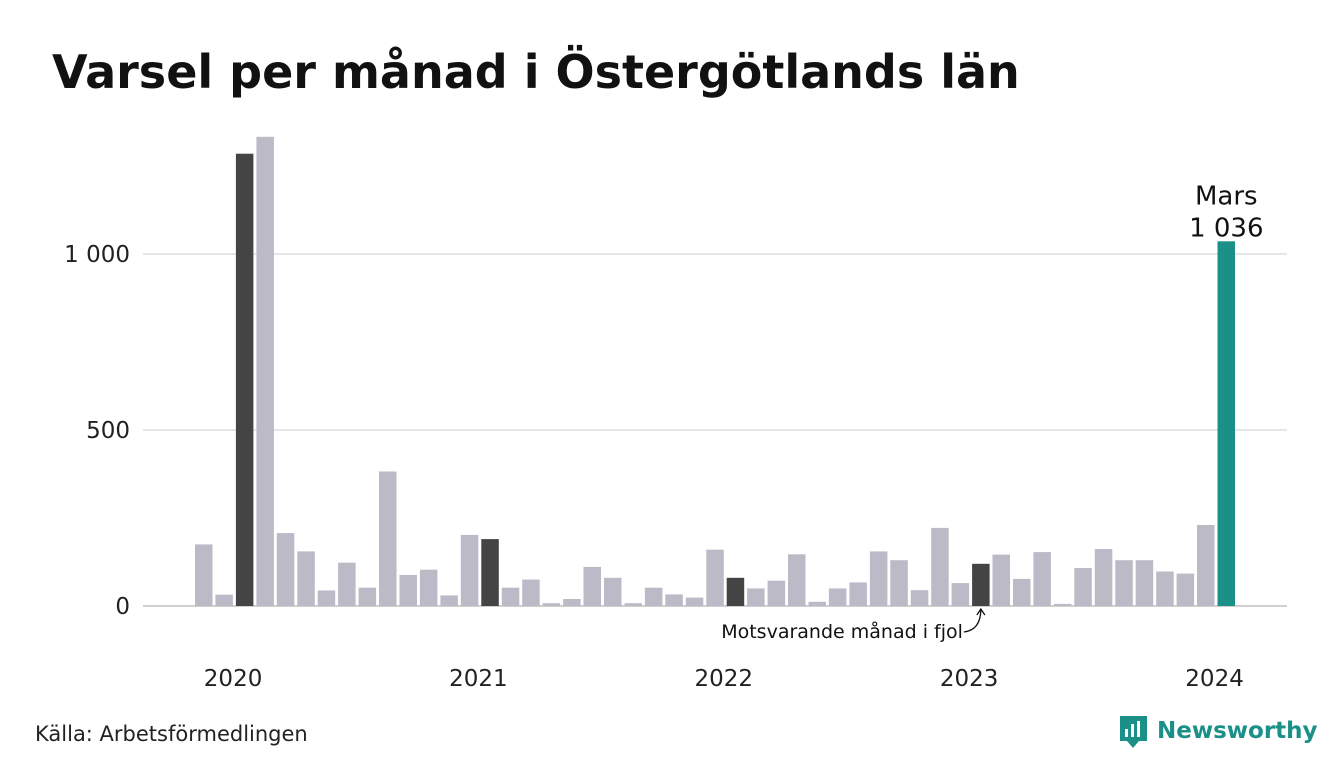 This screenshot has width=1340, height=780. Describe the element at coordinates (1226, 196) in the screenshot. I see `highlight-month-label: Mars` at that location.